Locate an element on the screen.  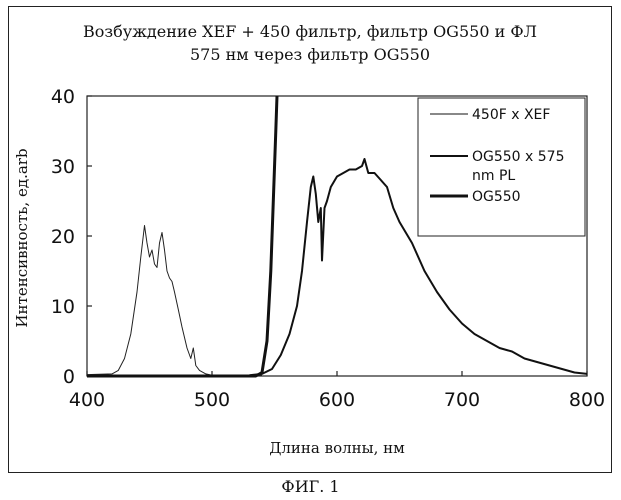
legend-label: OG550 is located at coordinates (496, 197).